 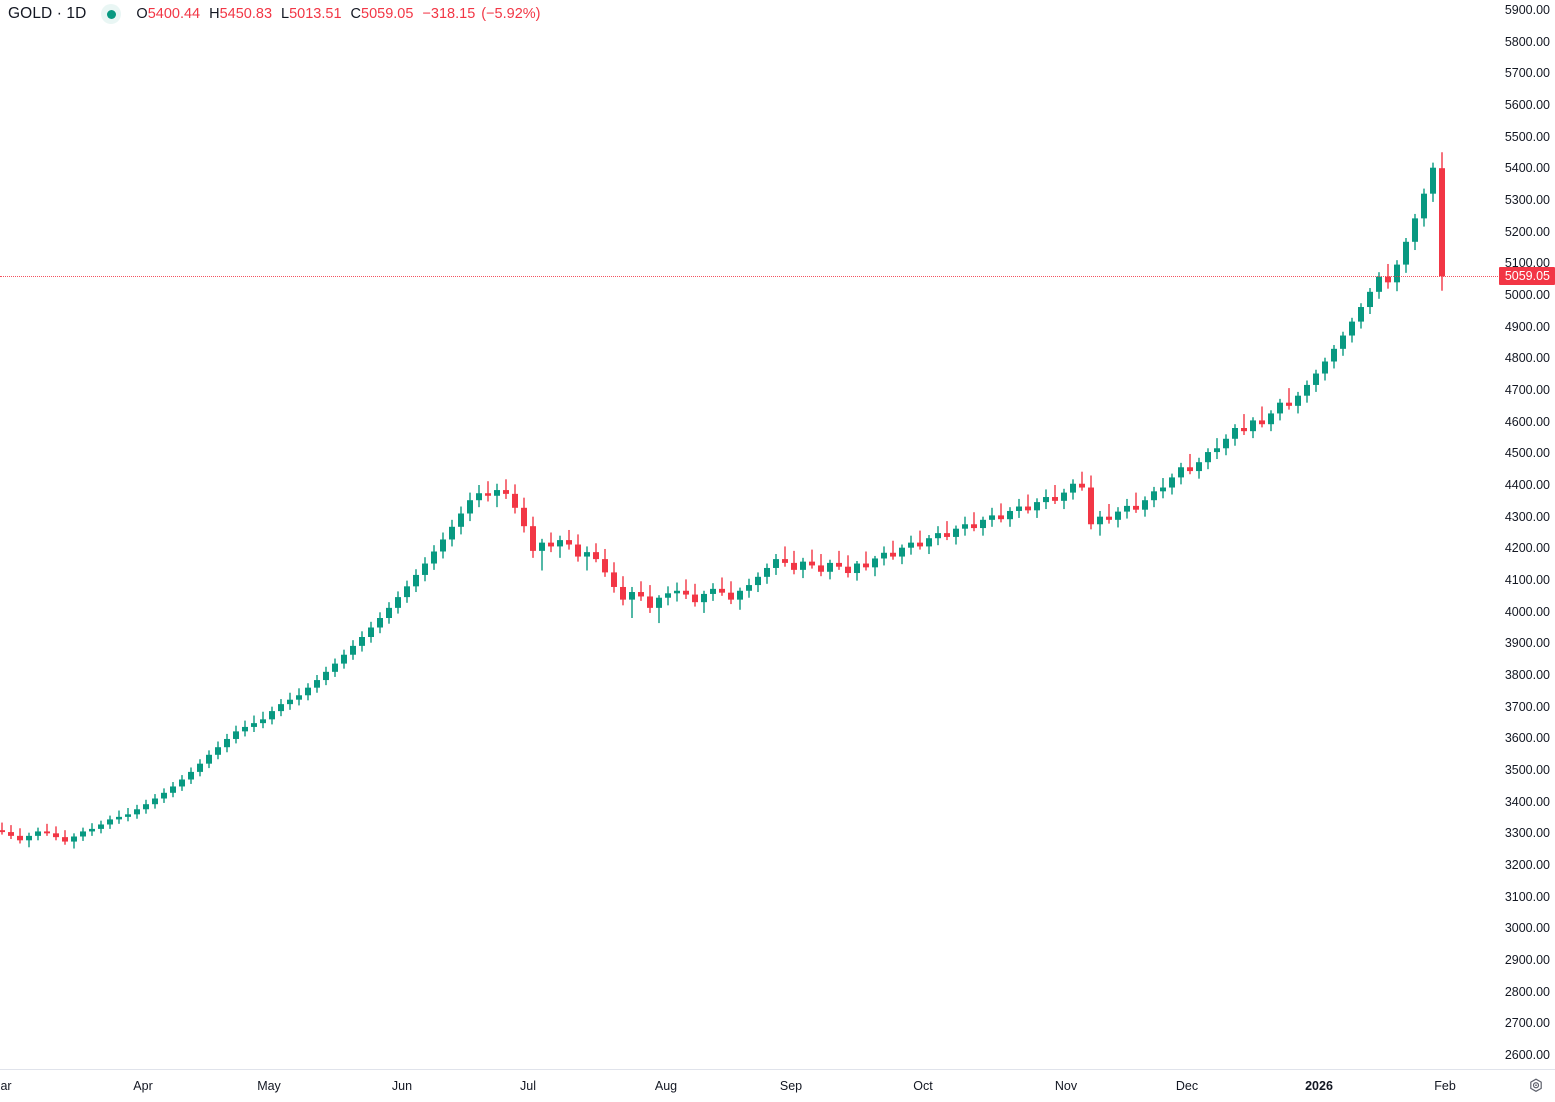 What do you see at coordinates (1527, 1023) in the screenshot?
I see `price-tick: 2700.00` at bounding box center [1527, 1023].